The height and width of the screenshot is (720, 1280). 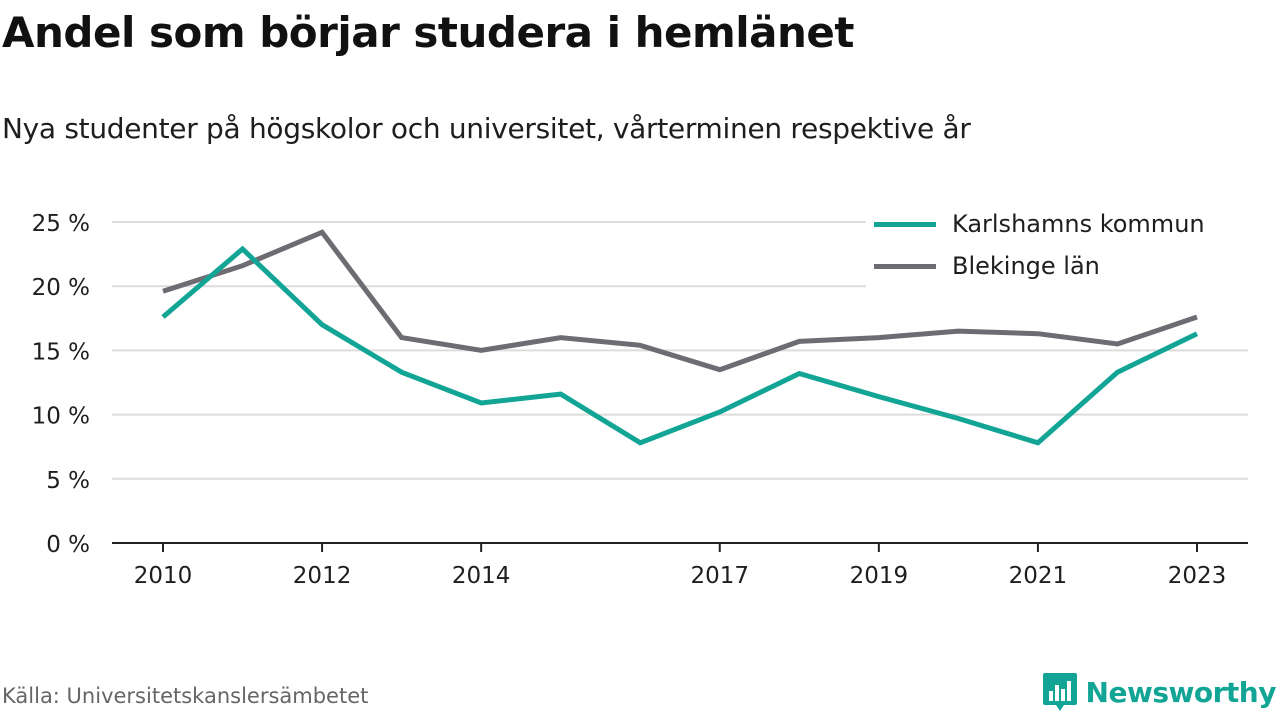 I want to click on y-tick-label: 15 %, so click(x=61, y=352).